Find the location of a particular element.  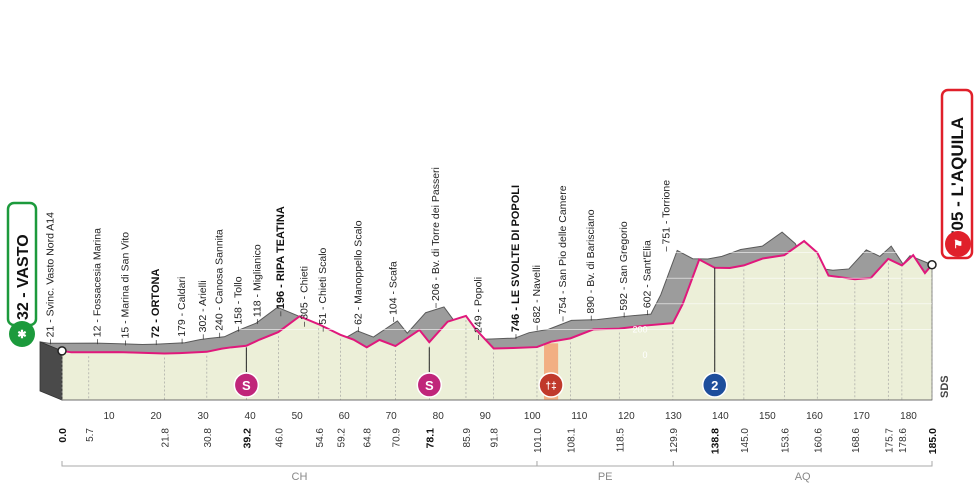

km-tick-label: 50 is located at coordinates (298, 416).